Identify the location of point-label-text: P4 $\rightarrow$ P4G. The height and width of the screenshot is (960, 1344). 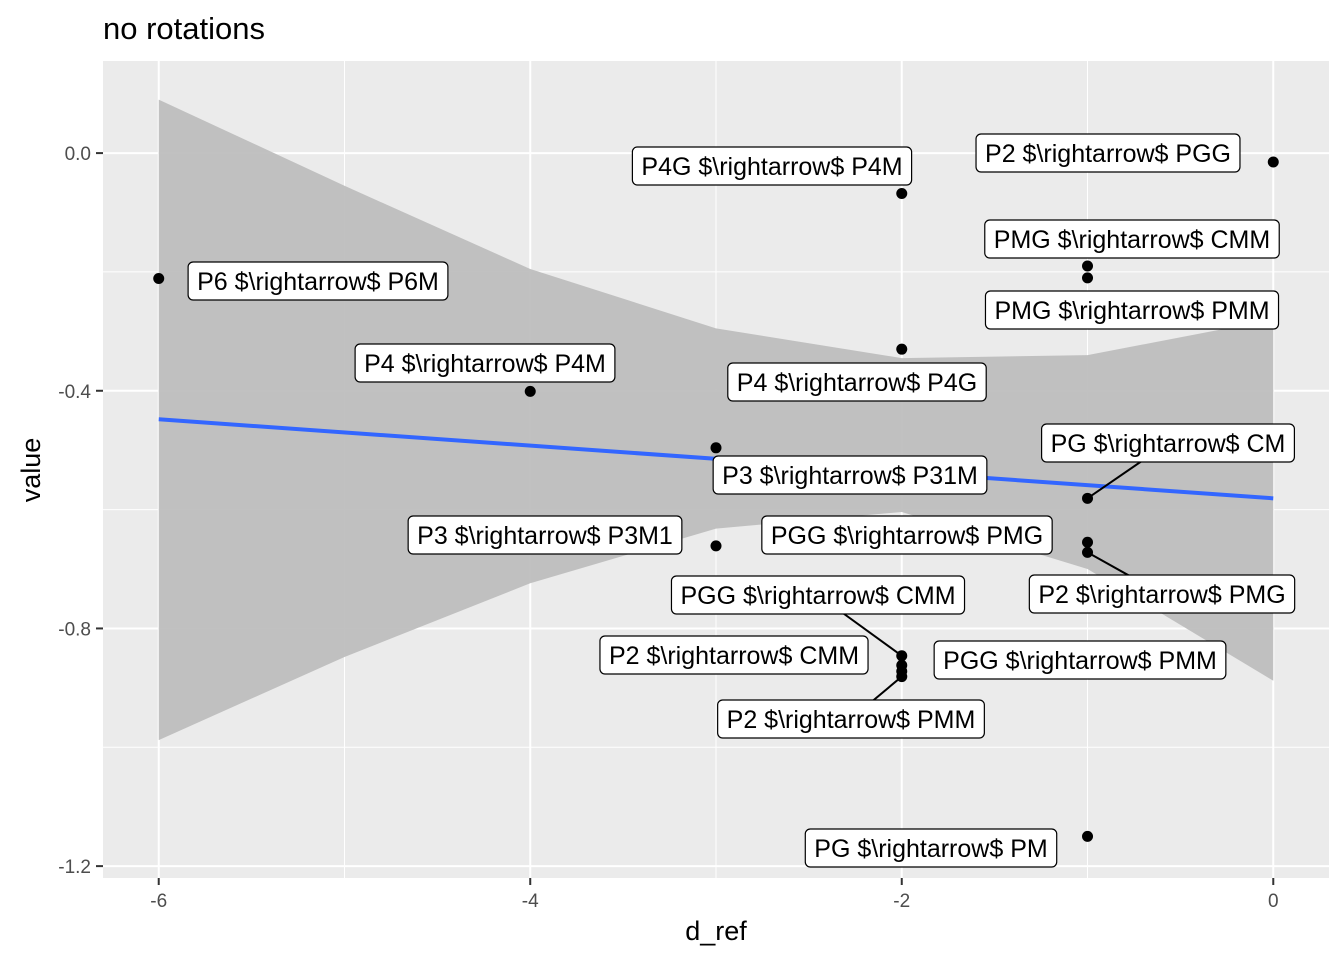
(857, 383).